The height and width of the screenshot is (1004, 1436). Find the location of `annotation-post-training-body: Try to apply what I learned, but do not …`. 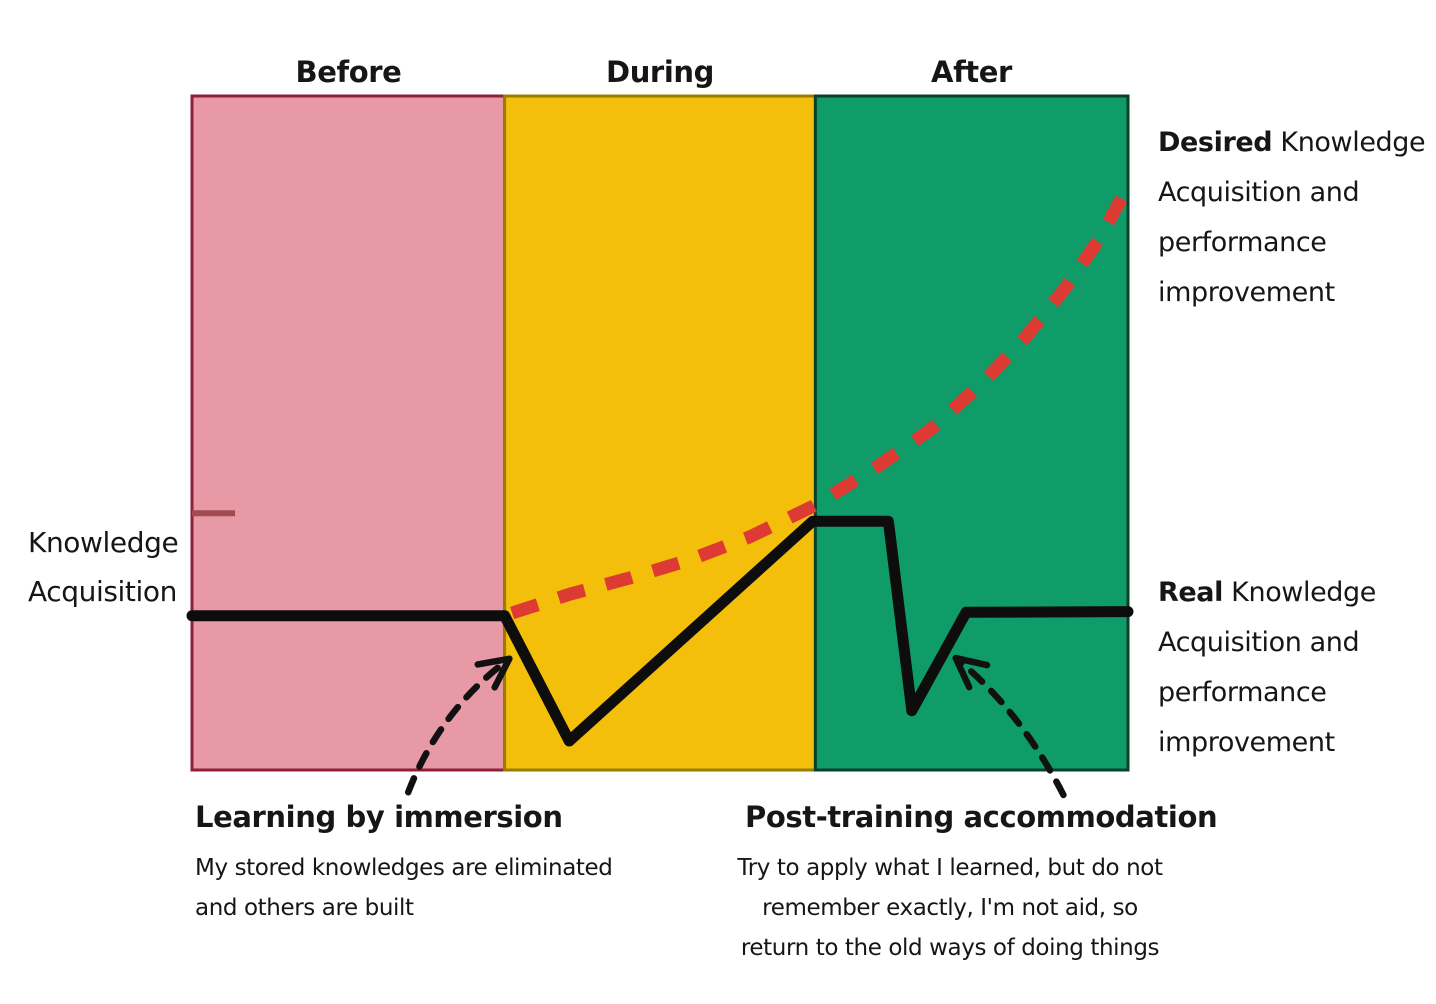

annotation-post-training-body: Try to apply what I learned, but do not … is located at coordinates (950, 908).